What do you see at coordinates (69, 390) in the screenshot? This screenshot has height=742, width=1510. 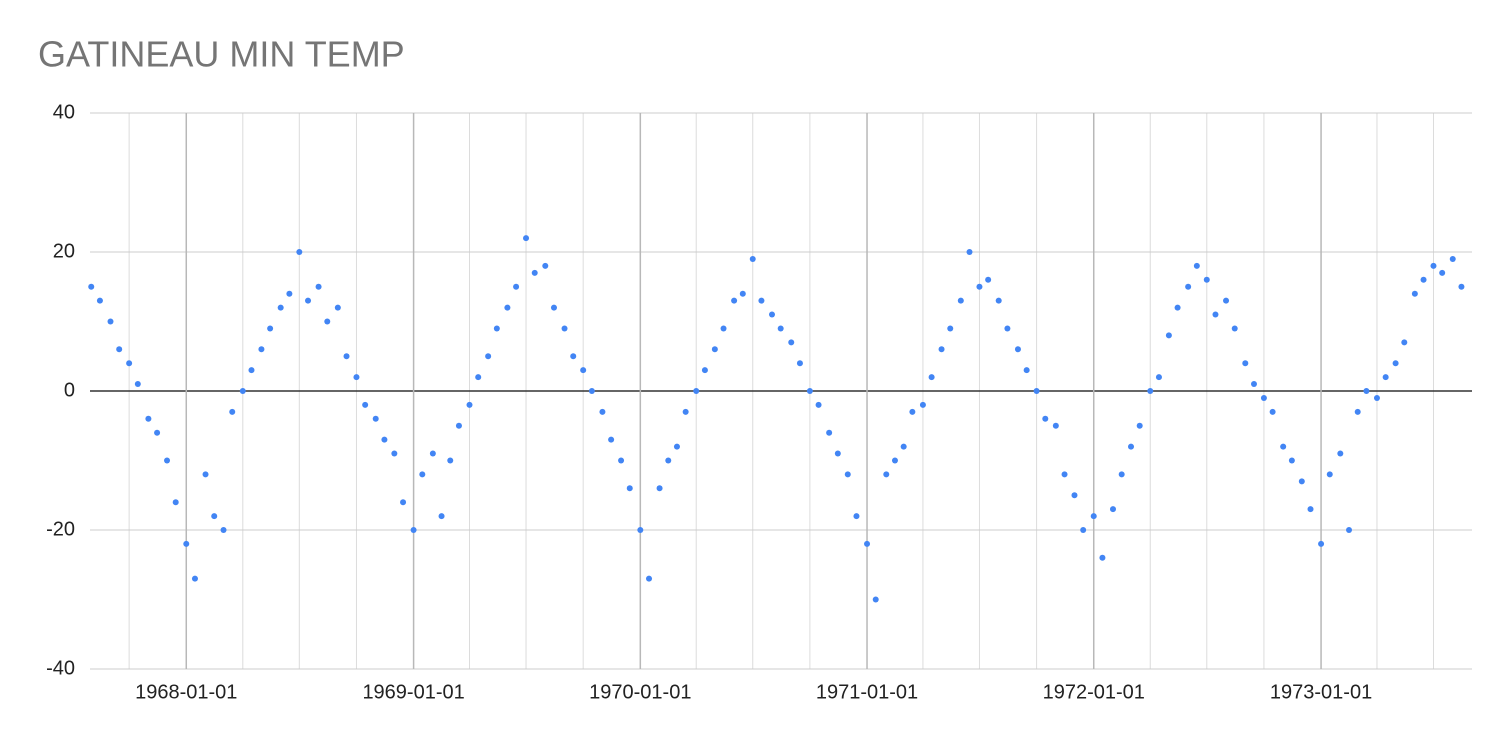 I see `y-tick-label: 0` at bounding box center [69, 390].